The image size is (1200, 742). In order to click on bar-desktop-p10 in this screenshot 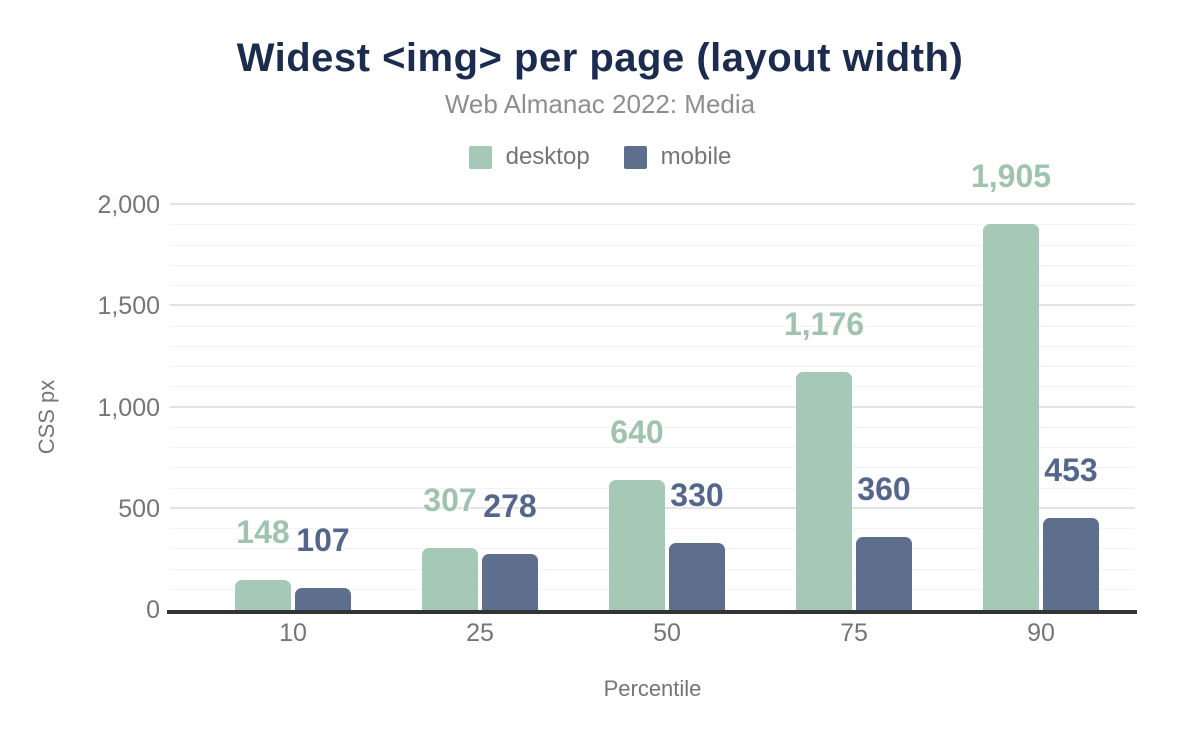, I will do `click(263, 595)`.